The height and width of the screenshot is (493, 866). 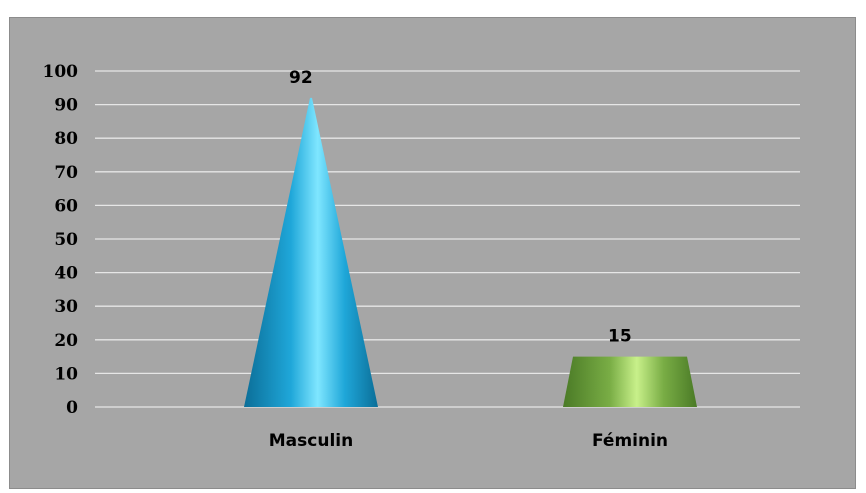 I want to click on x-tick-label-masculin: Masculin, so click(x=311, y=441).